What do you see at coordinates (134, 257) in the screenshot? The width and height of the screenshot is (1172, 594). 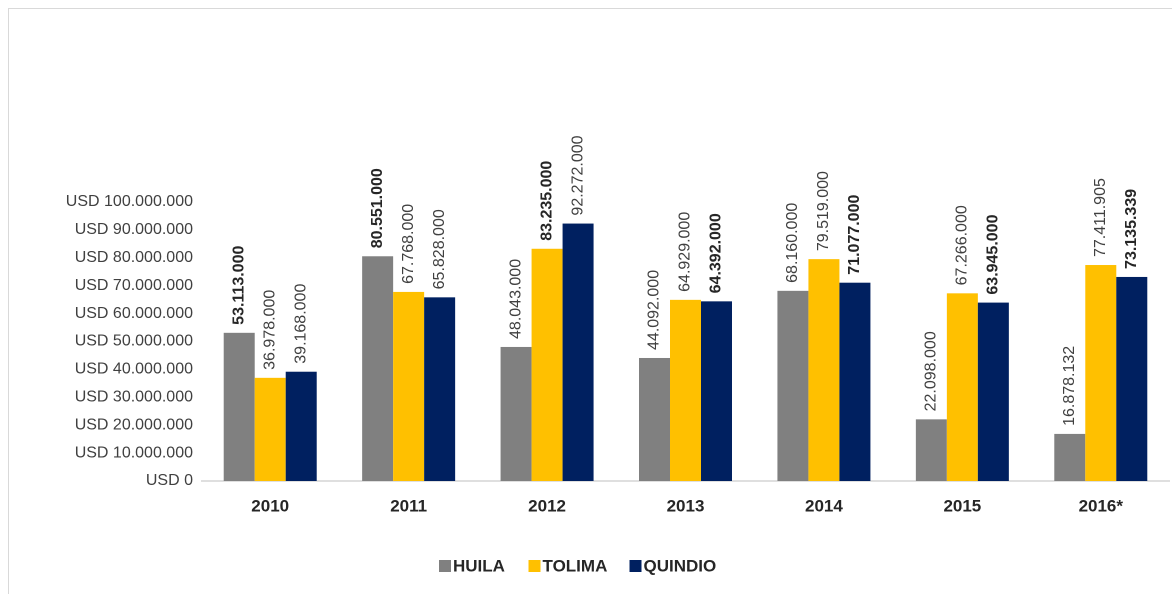 I see `y-tick-label: USD 80.000.000` at bounding box center [134, 257].